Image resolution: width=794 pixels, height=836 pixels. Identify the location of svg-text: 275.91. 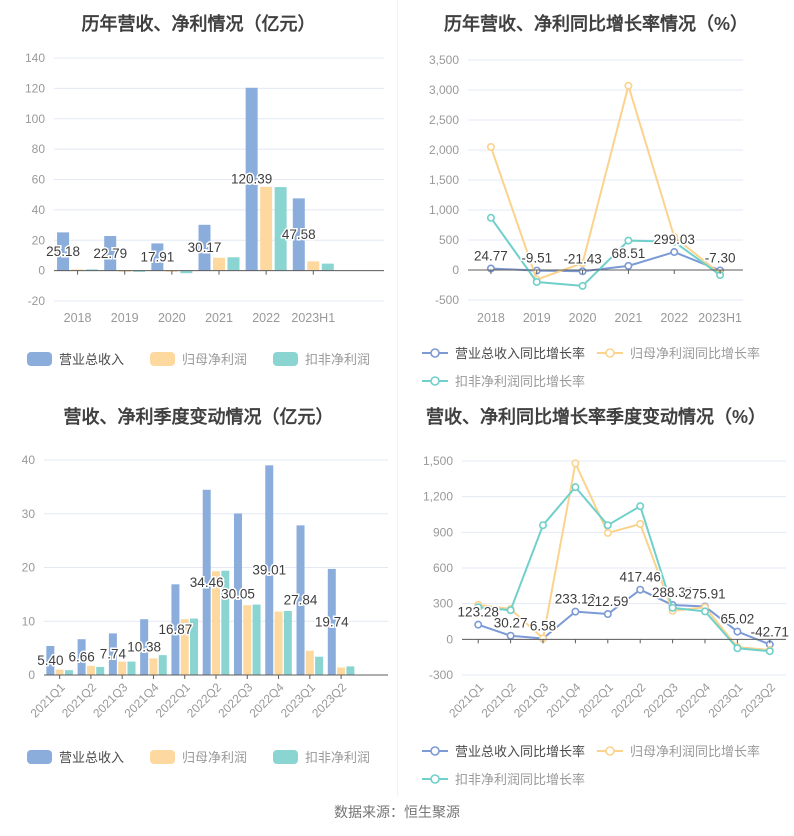
(704, 594).